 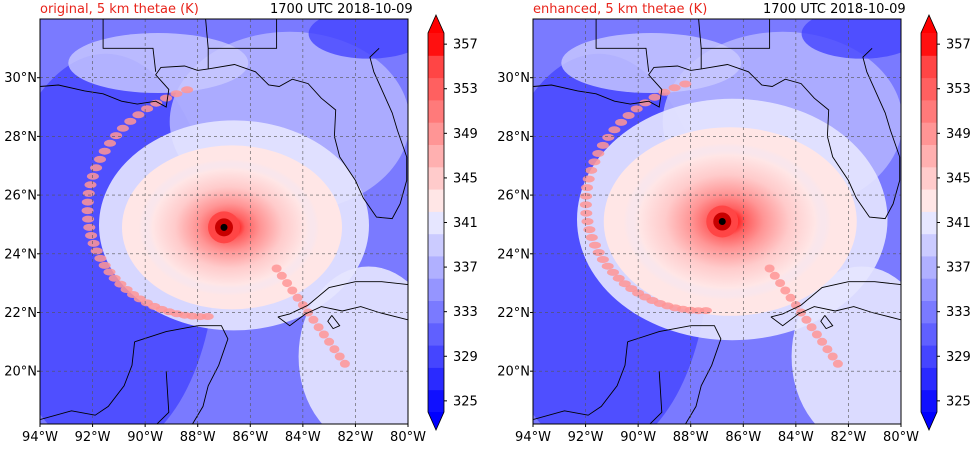 What do you see at coordinates (40, 437) in the screenshot?
I see `x-tick-label: 94°W` at bounding box center [40, 437].